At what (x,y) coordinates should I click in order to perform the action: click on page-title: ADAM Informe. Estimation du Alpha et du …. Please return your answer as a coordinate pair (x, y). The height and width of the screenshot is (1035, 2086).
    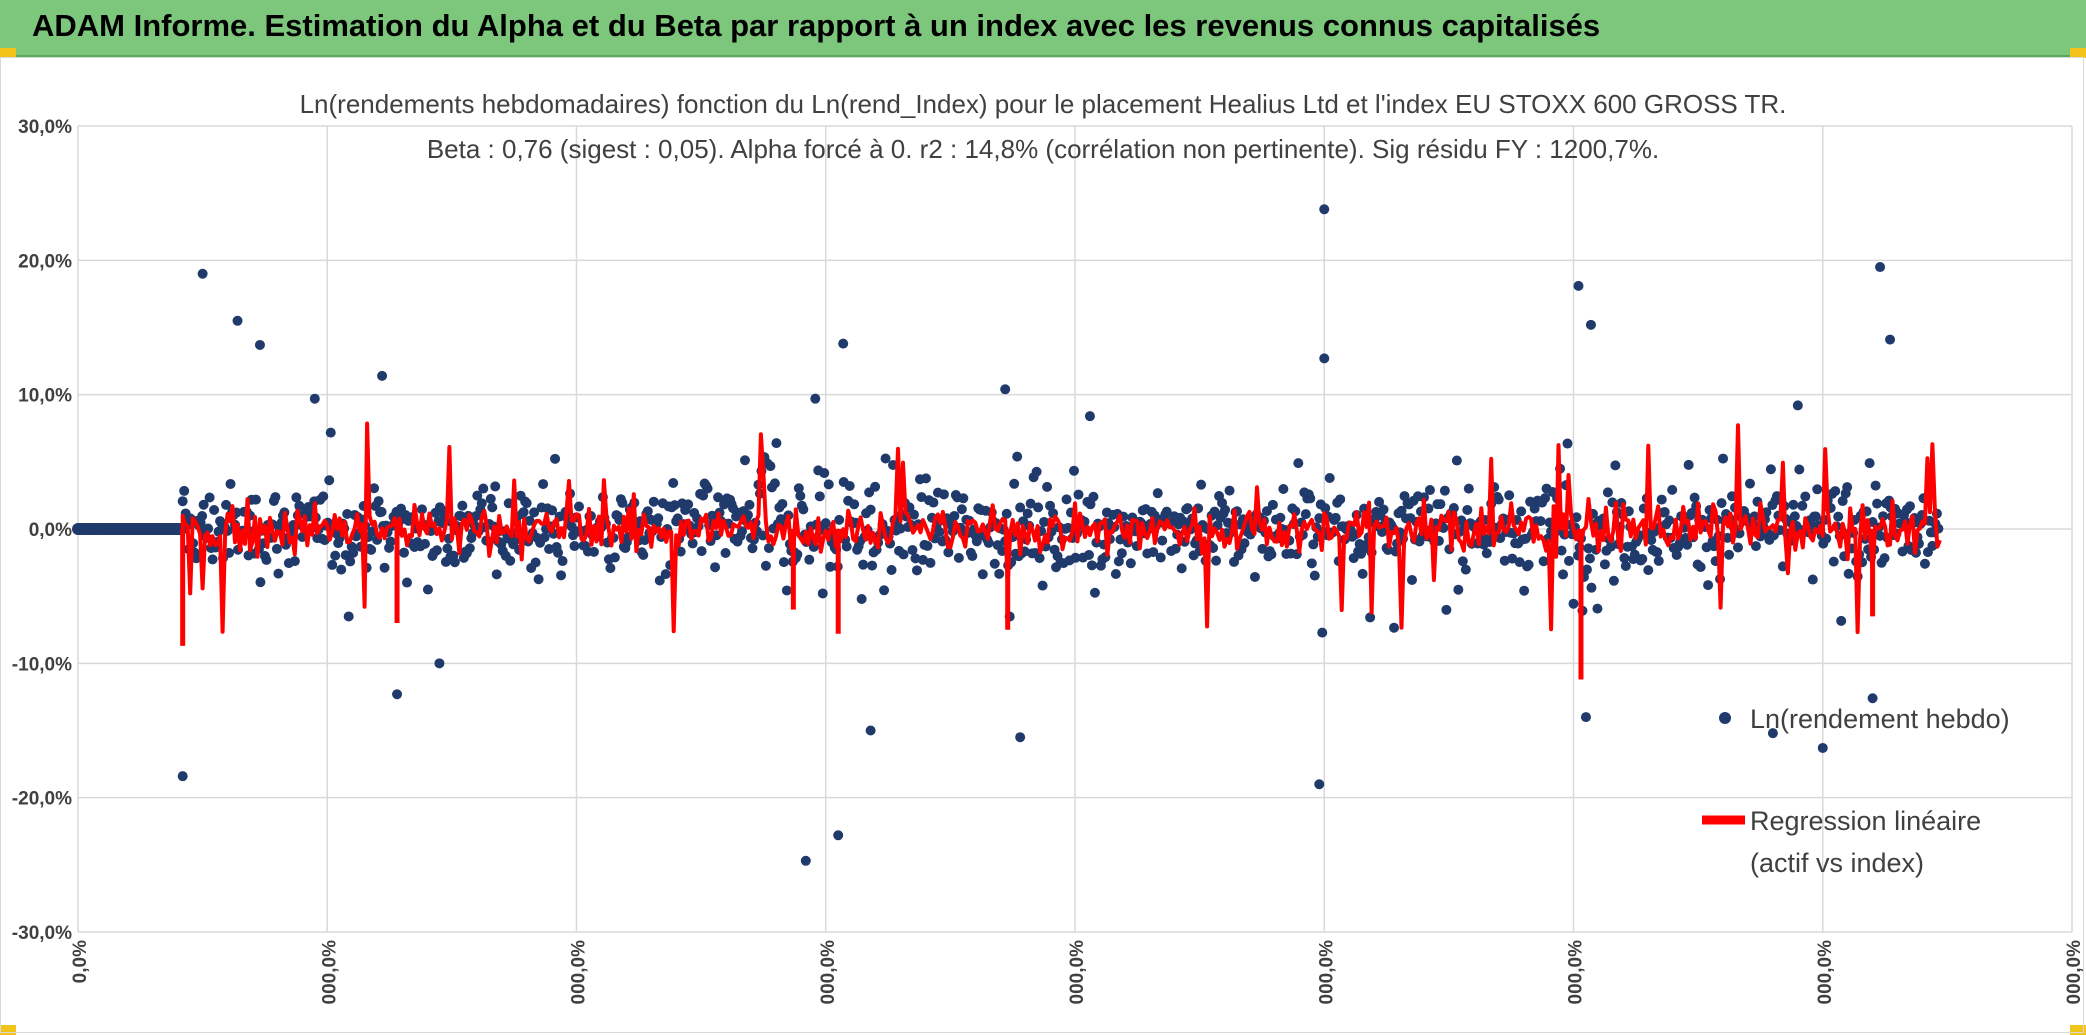
    Looking at the image, I should click on (816, 25).